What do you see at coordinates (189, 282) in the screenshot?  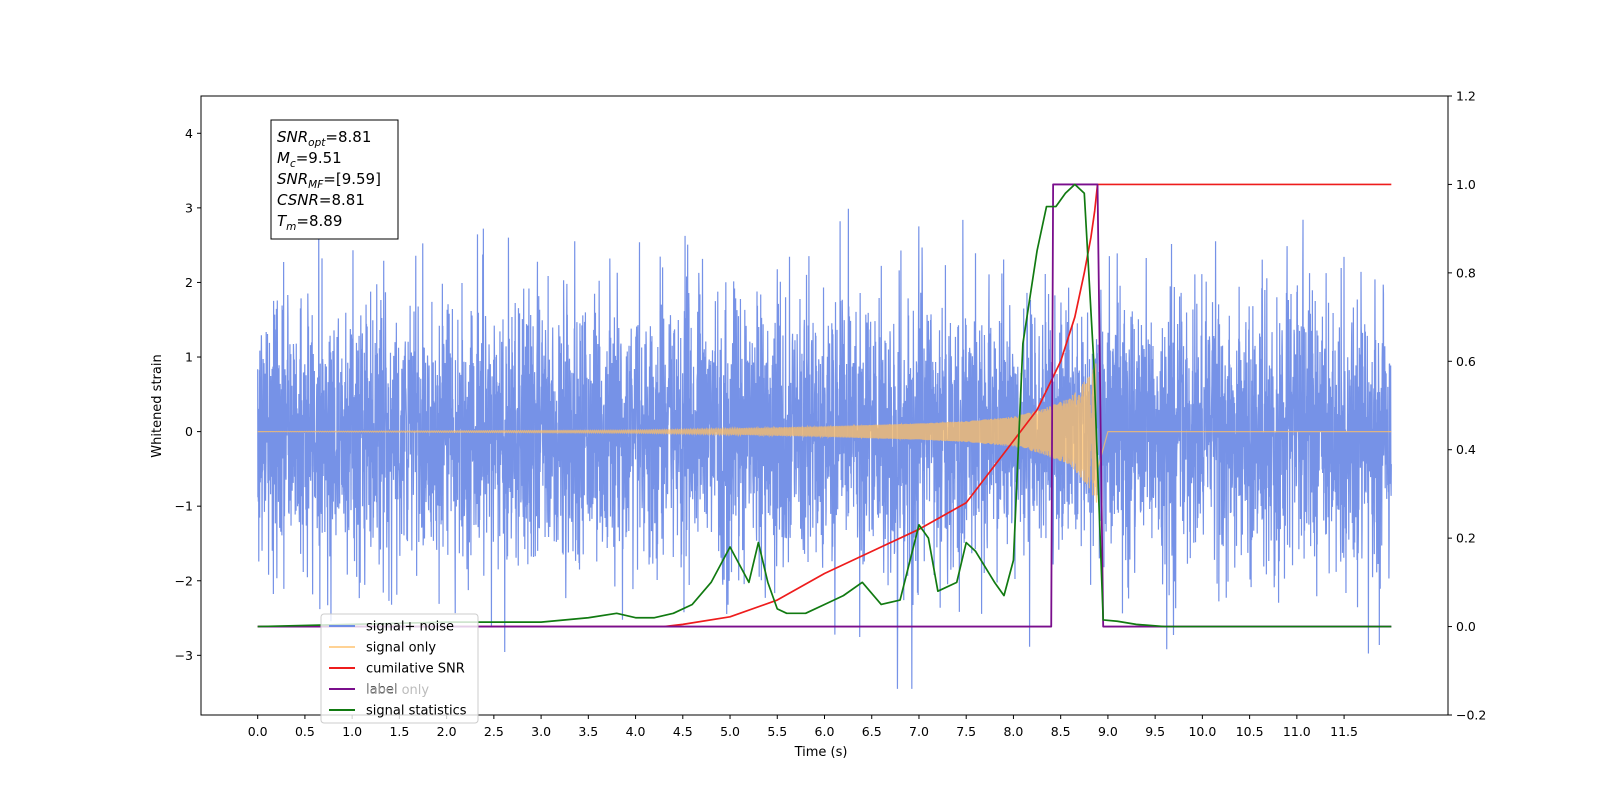 I see `y-tick-label: 2` at bounding box center [189, 282].